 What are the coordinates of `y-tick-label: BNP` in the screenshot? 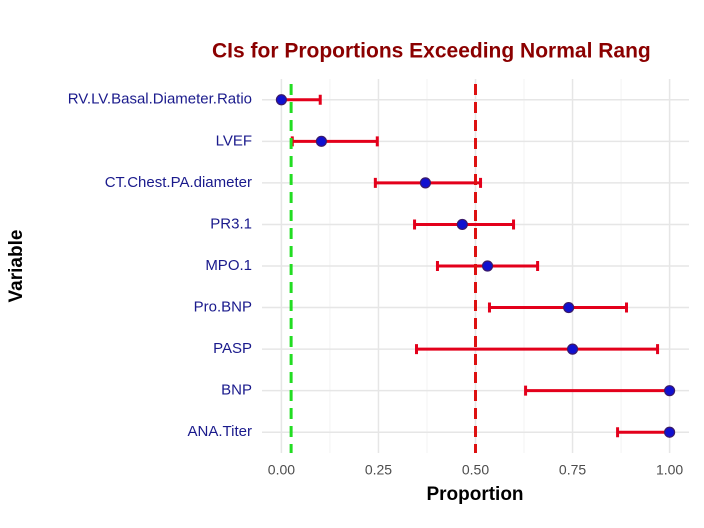 It's located at (236, 390).